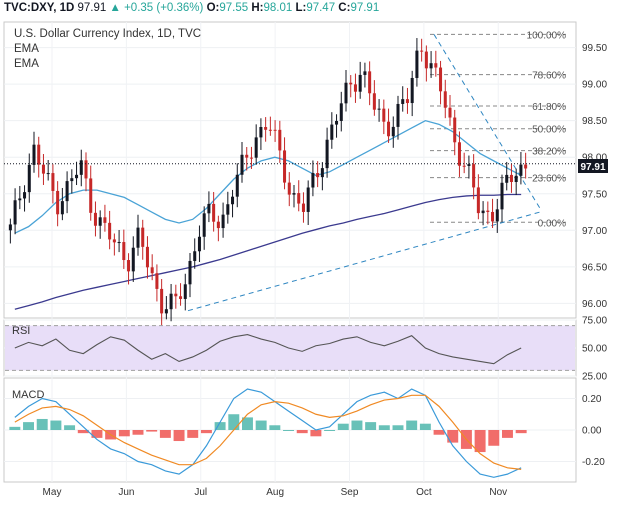 This screenshot has width=624, height=507. I want to click on time-tick-label: Sep, so click(350, 492).